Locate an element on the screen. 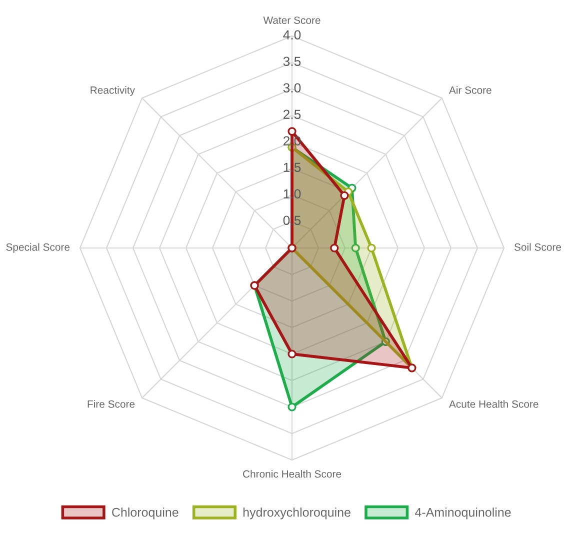 The image size is (574, 540). legend-label: Chloroquine is located at coordinates (145, 514).